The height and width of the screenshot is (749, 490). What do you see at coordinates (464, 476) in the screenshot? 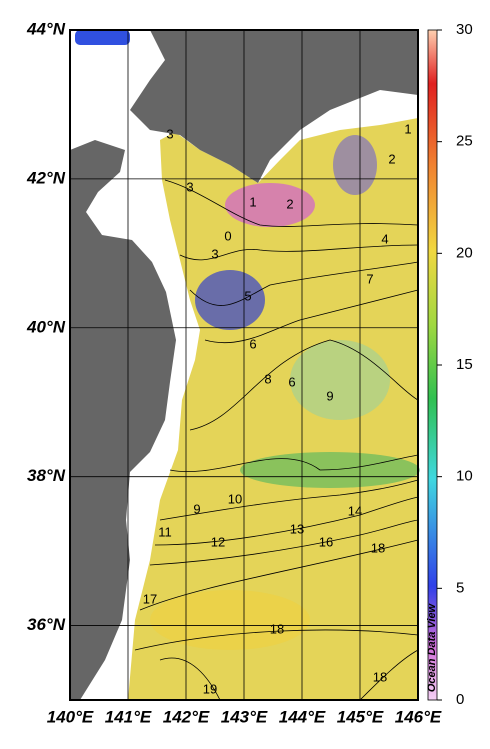
I see `colorbar-label: 10` at bounding box center [464, 476].